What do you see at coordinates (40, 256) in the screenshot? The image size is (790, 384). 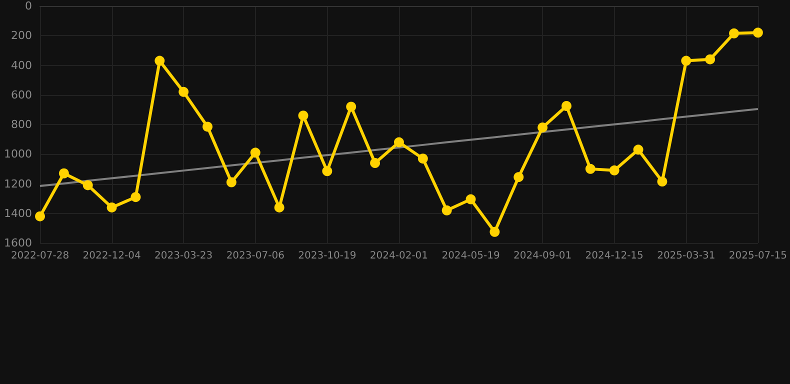 I see `x-tick-label: 2022-07-28` at bounding box center [40, 256].